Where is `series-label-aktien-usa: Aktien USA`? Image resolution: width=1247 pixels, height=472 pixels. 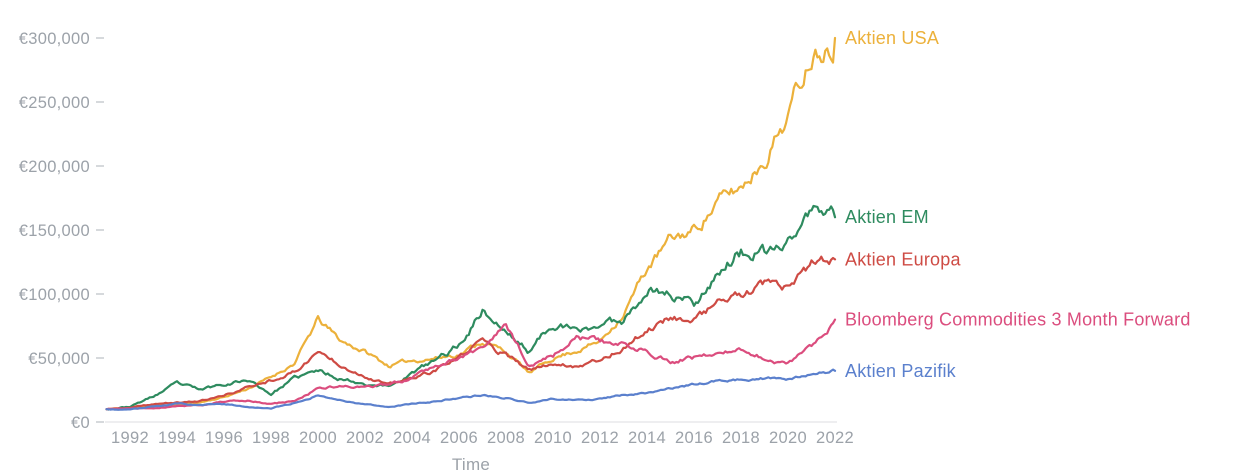 series-label-aktien-usa: Aktien USA is located at coordinates (892, 38).